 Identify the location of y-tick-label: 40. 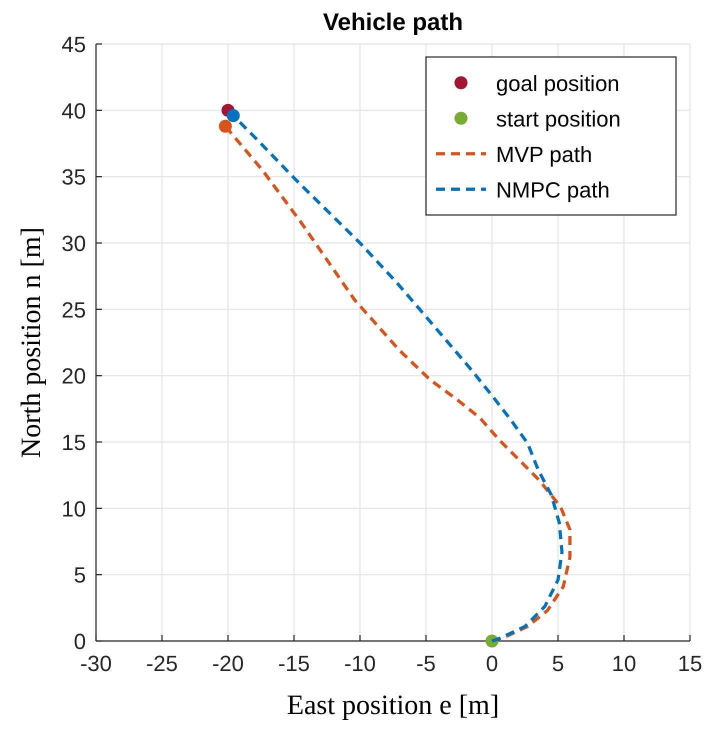
(74, 111).